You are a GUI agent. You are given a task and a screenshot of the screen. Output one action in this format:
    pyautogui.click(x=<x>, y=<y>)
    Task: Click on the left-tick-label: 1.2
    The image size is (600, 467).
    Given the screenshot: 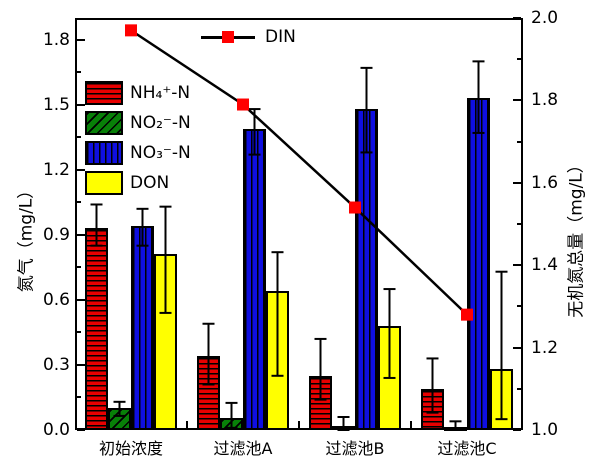 What is the action you would take?
    pyautogui.click(x=56, y=169)
    